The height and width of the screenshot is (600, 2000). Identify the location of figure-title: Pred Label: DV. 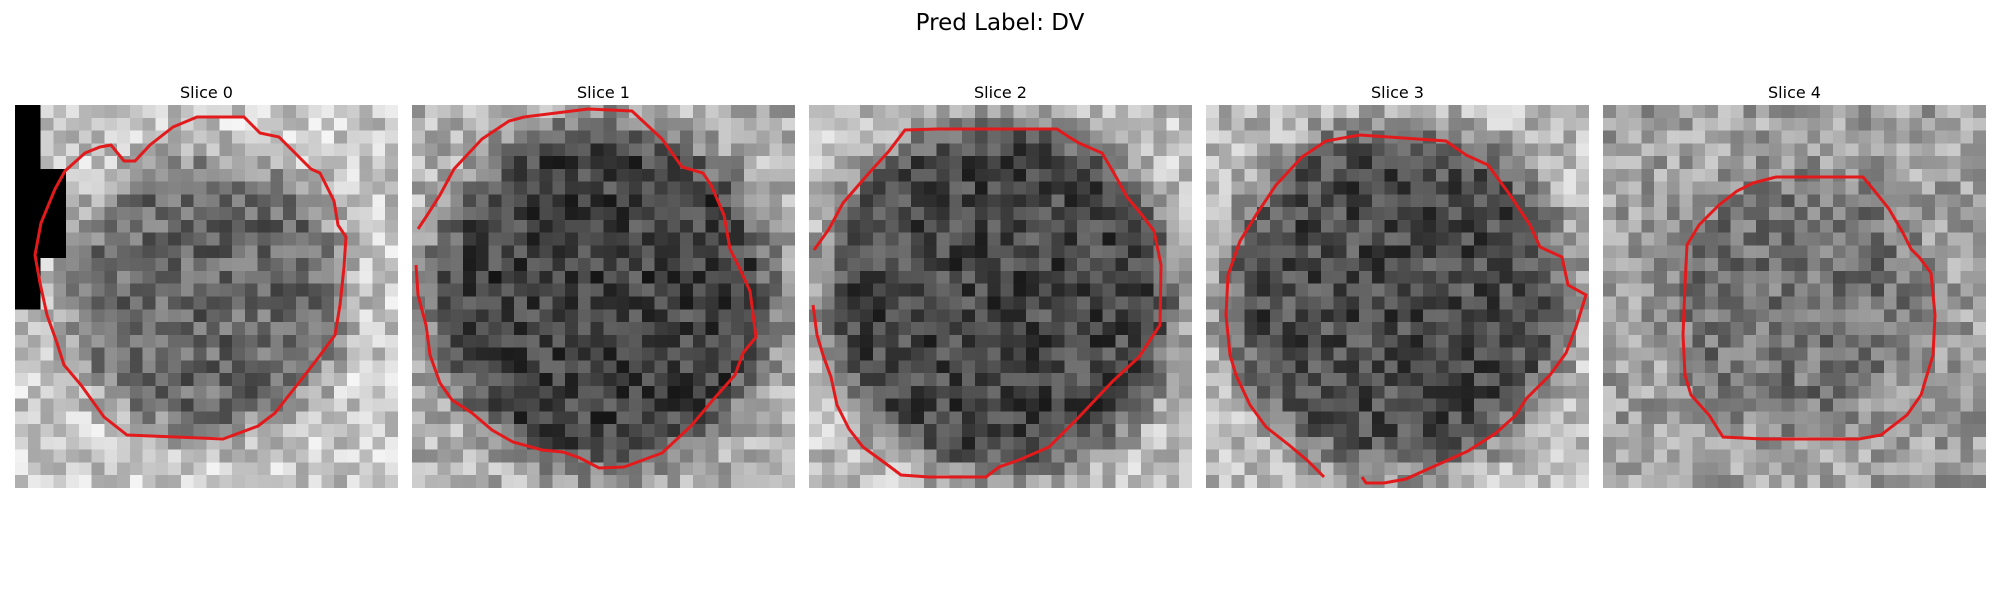
(1000, 23).